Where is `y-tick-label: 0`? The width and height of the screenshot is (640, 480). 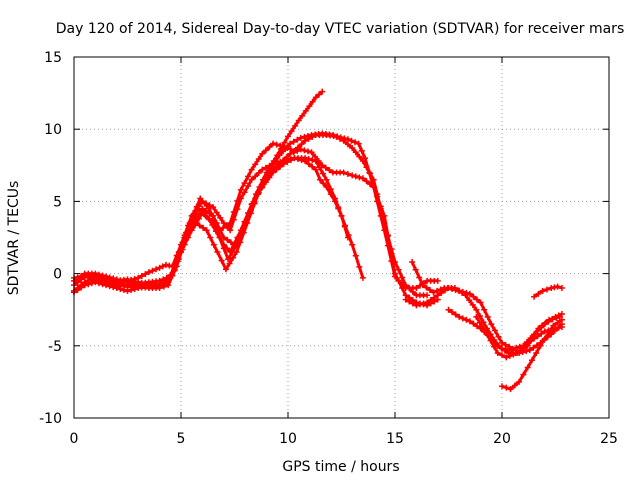 y-tick-label: 0 is located at coordinates (57, 275).